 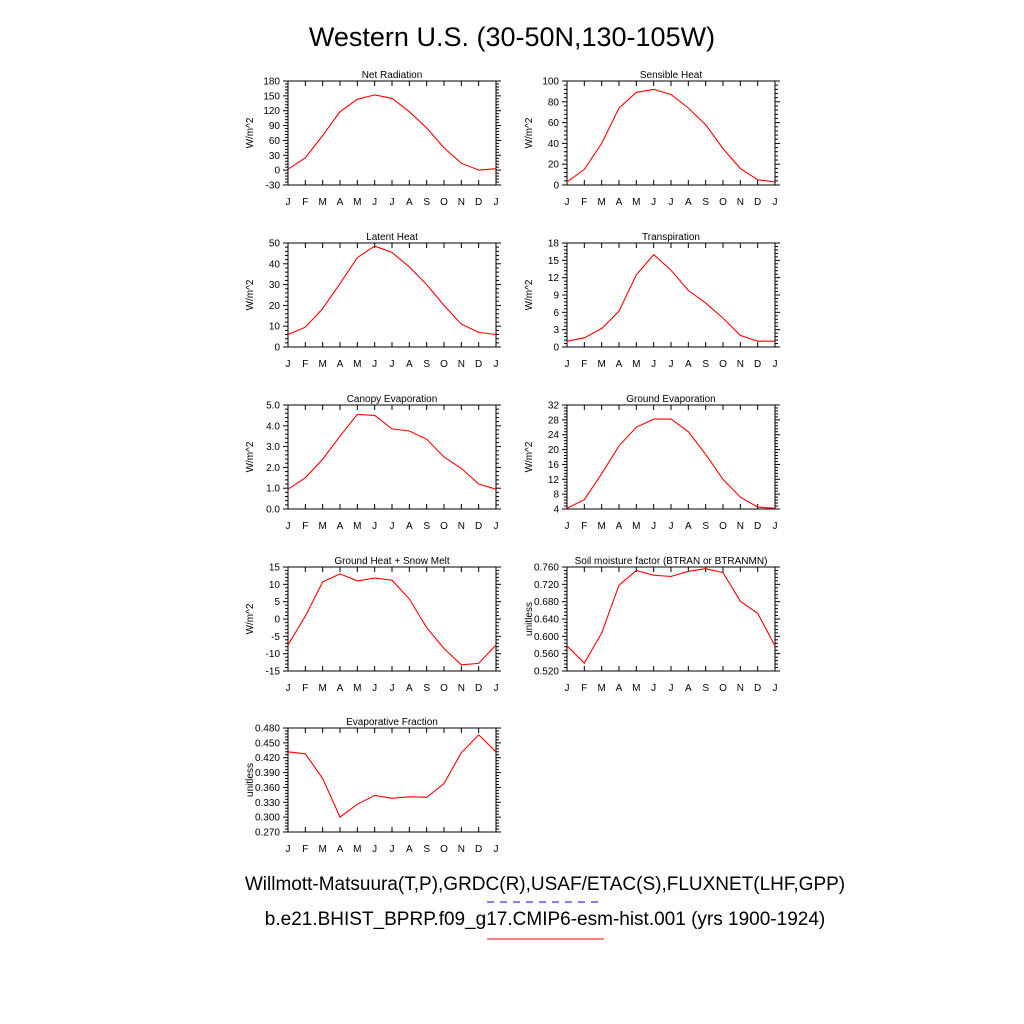 What do you see at coordinates (392, 399) in the screenshot?
I see `panel-title: Canopy Evaporation` at bounding box center [392, 399].